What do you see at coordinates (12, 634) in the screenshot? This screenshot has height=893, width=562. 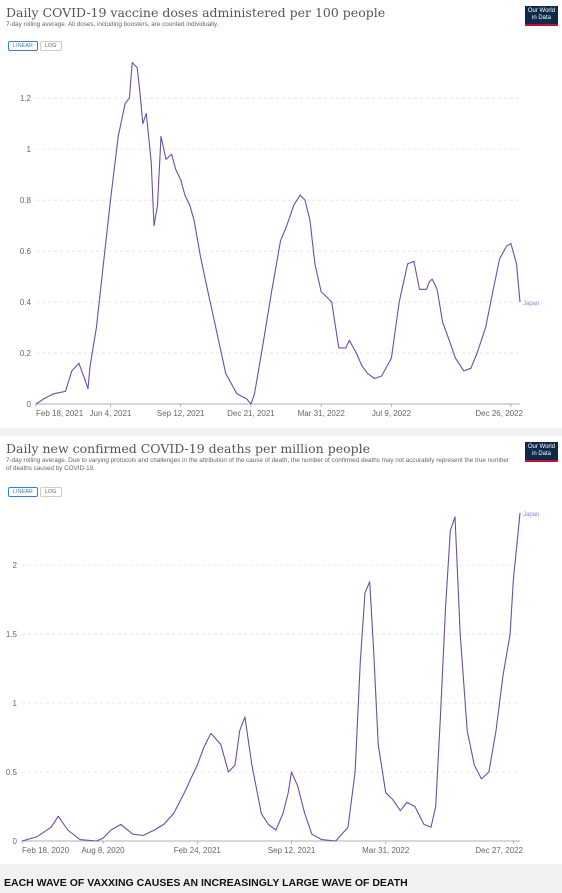 I see `y-tick-label: 1.5` at bounding box center [12, 634].